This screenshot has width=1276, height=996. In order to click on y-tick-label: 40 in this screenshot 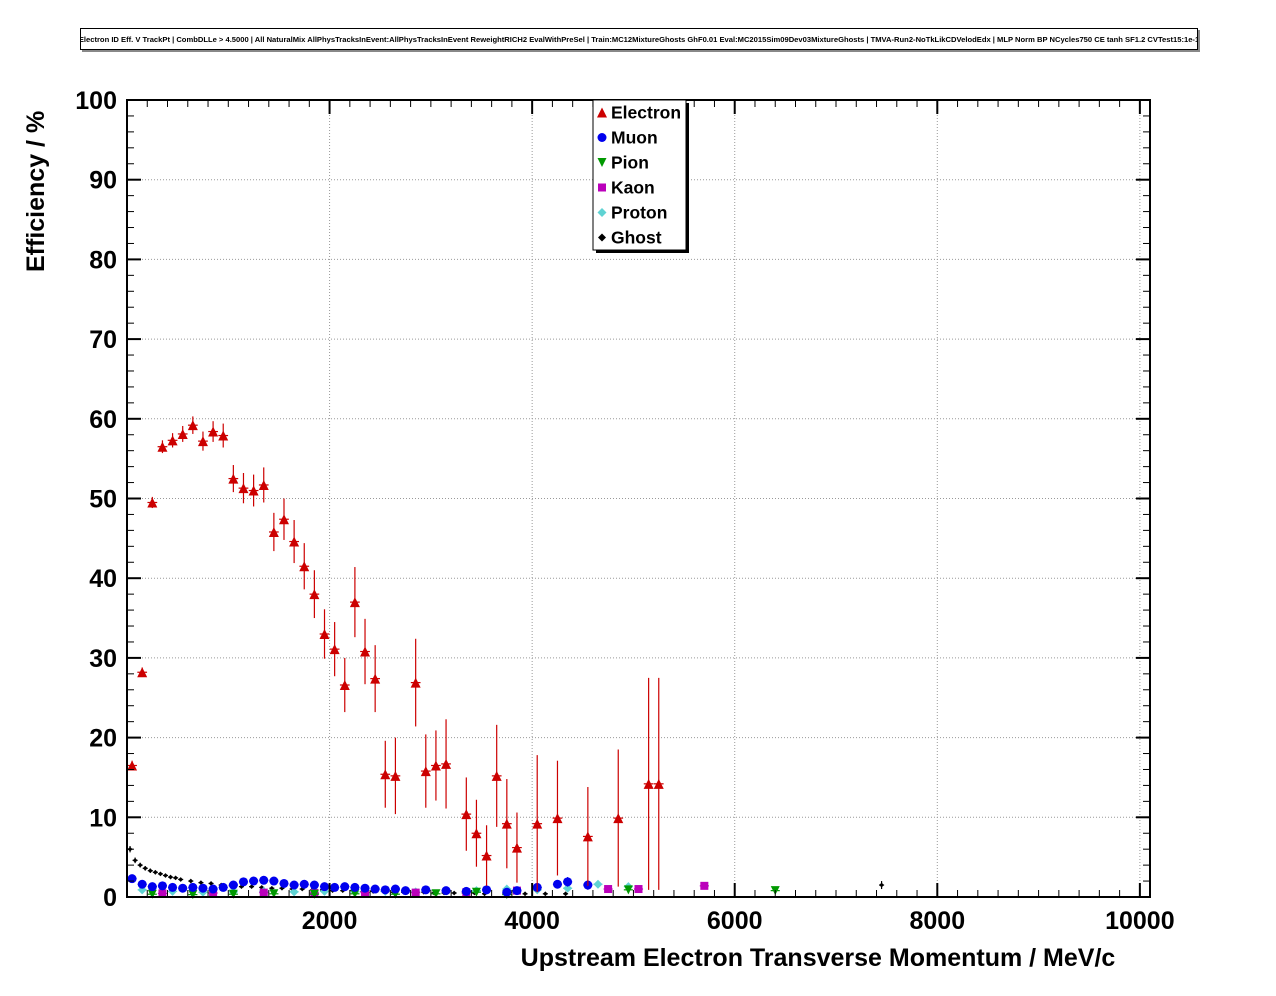, I will do `click(103, 579)`.